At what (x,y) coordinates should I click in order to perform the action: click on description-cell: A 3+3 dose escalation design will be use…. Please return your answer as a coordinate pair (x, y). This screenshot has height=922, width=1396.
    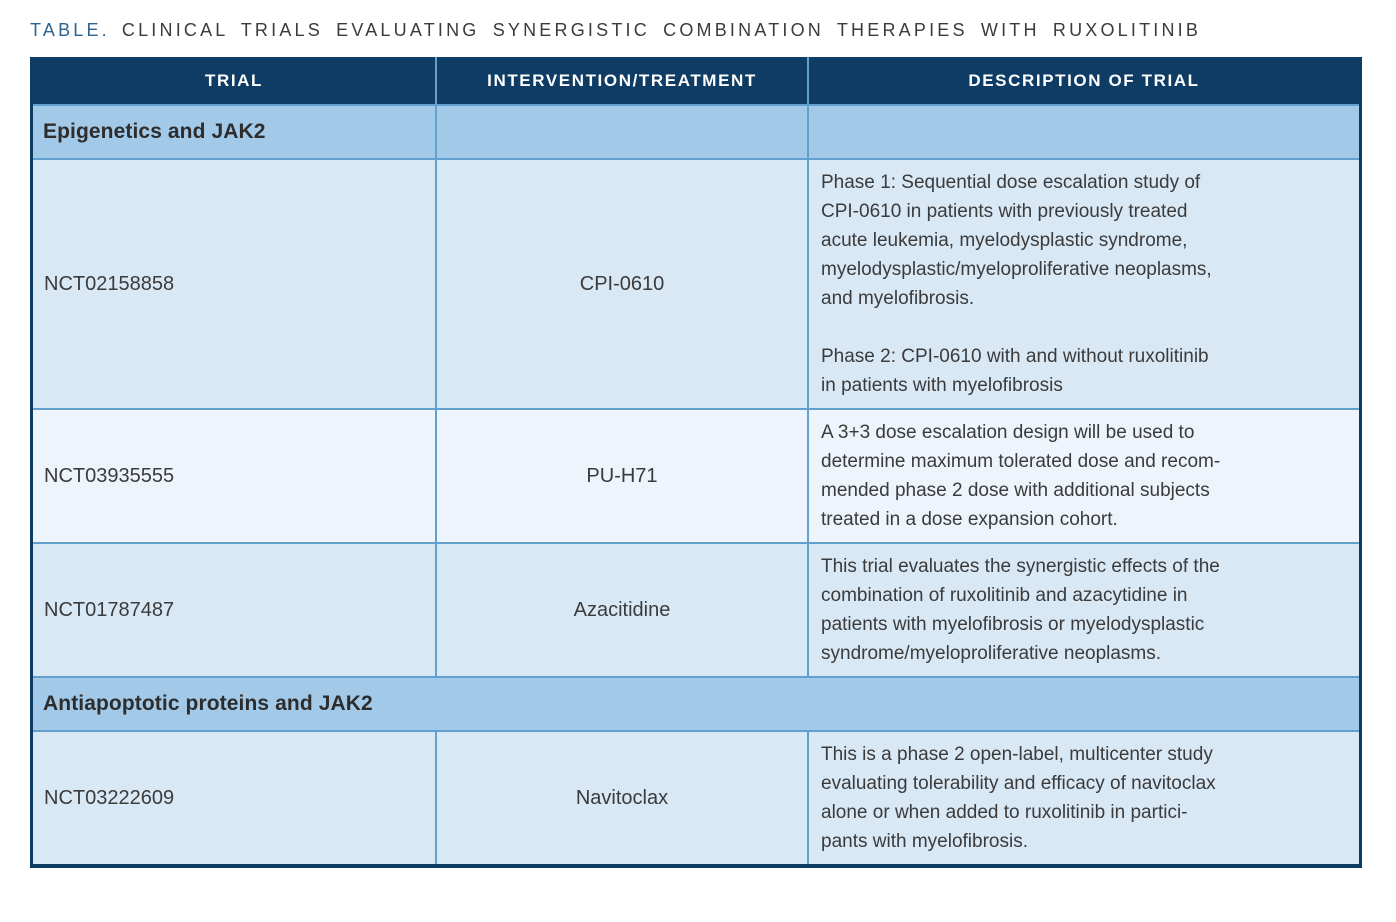
    Looking at the image, I should click on (1021, 476).